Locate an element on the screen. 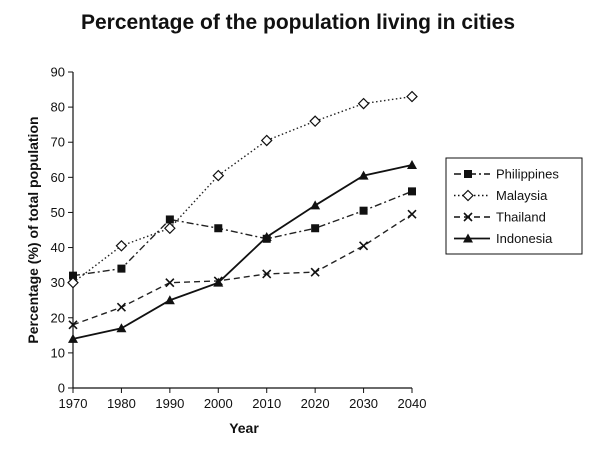 The height and width of the screenshot is (455, 606). y-tick-label: 40 is located at coordinates (58, 247).